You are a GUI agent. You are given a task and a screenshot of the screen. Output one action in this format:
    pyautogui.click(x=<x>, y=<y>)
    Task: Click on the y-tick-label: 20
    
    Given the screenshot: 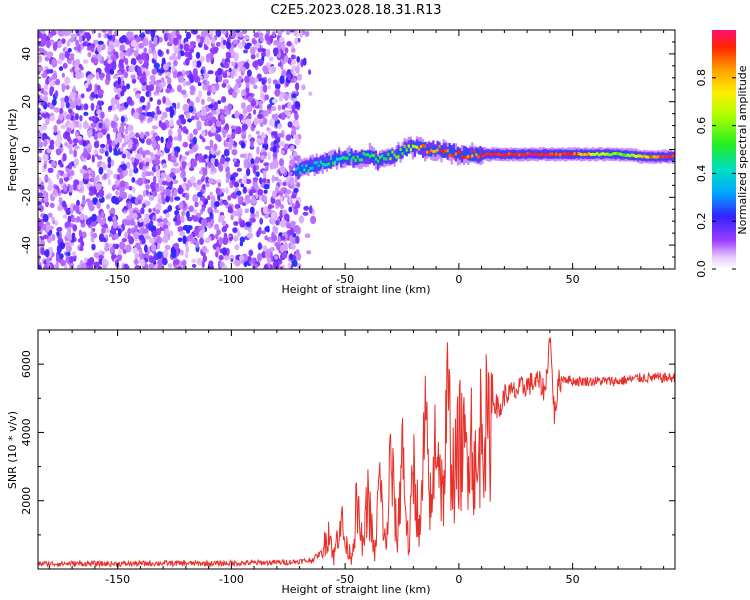 What is the action you would take?
    pyautogui.click(x=26, y=102)
    